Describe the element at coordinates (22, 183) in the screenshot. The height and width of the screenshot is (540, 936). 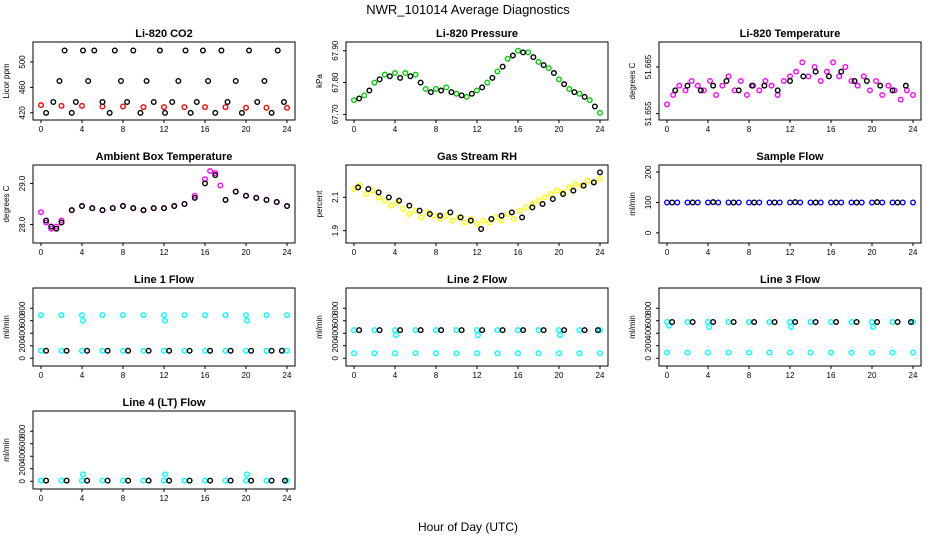
I see `y-tick-label: 29.0` at that location.